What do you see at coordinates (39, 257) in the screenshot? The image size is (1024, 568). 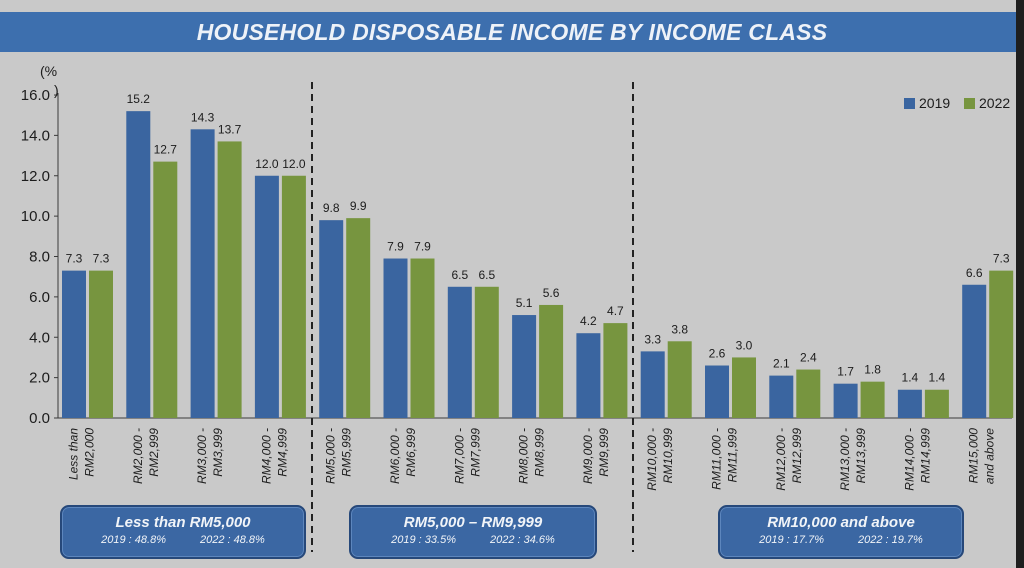 I see `y-tick-label: 8.0` at bounding box center [39, 257].